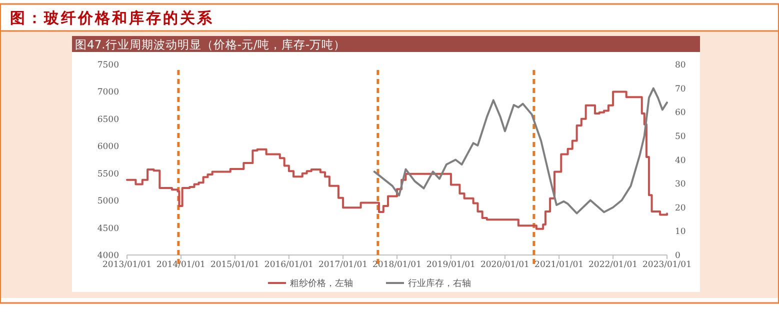 The width and height of the screenshot is (779, 331). Describe the element at coordinates (108, 119) in the screenshot. I see `y-tick-label: 6500` at that location.